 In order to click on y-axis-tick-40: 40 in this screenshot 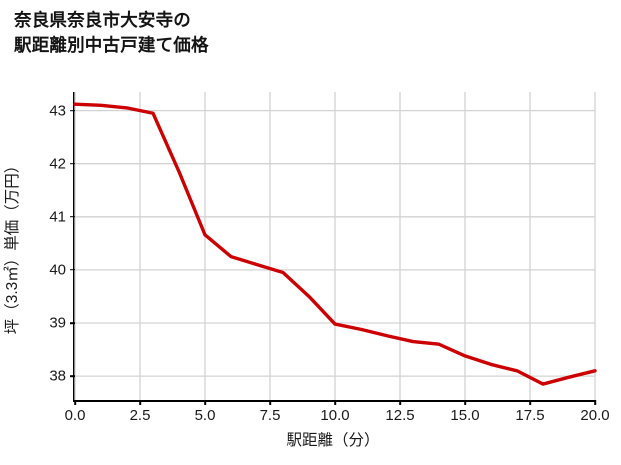, I will do `click(57, 270)`.